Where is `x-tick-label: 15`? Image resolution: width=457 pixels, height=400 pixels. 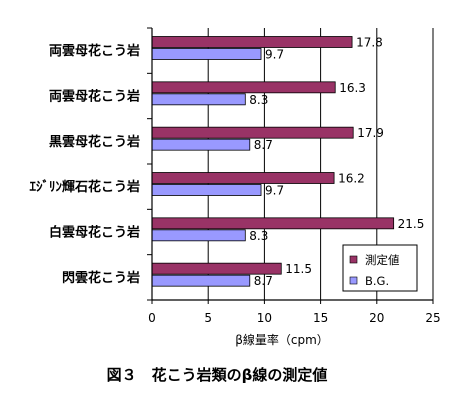 x-tick-label: 15 is located at coordinates (320, 318).